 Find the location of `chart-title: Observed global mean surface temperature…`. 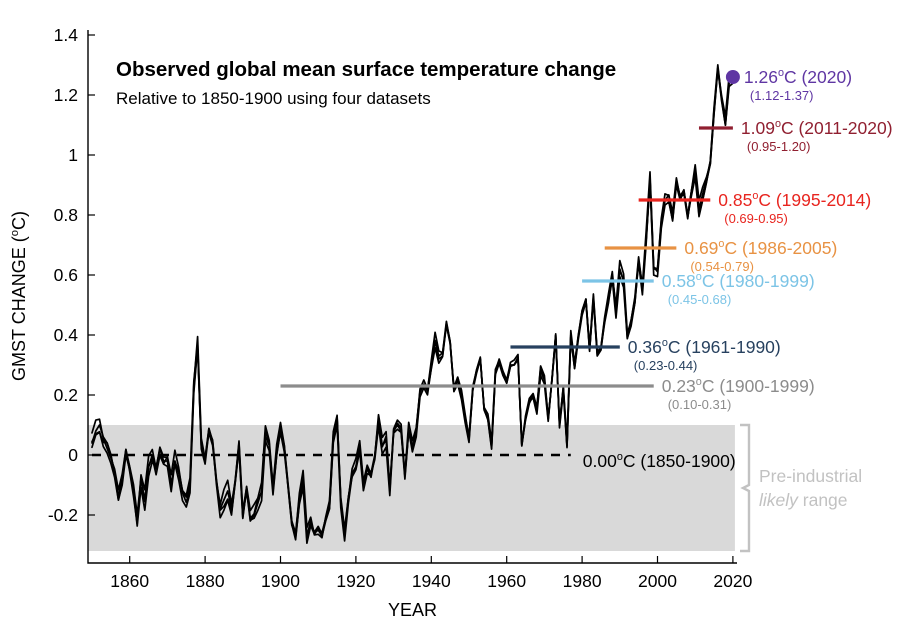

chart-title: Observed global mean surface temperature… is located at coordinates (366, 69).